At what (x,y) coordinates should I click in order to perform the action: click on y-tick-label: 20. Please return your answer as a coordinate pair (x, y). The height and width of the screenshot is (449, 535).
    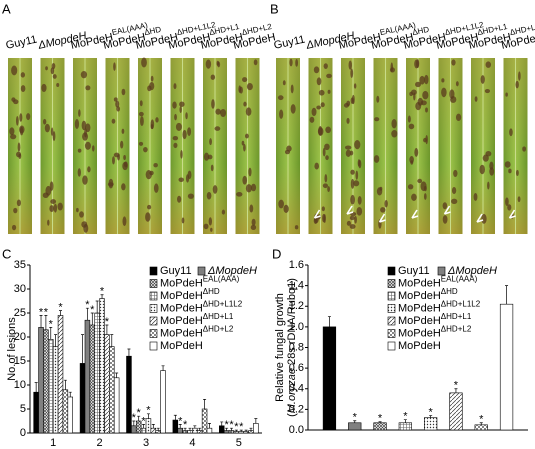
    Looking at the image, I should click on (20, 337).